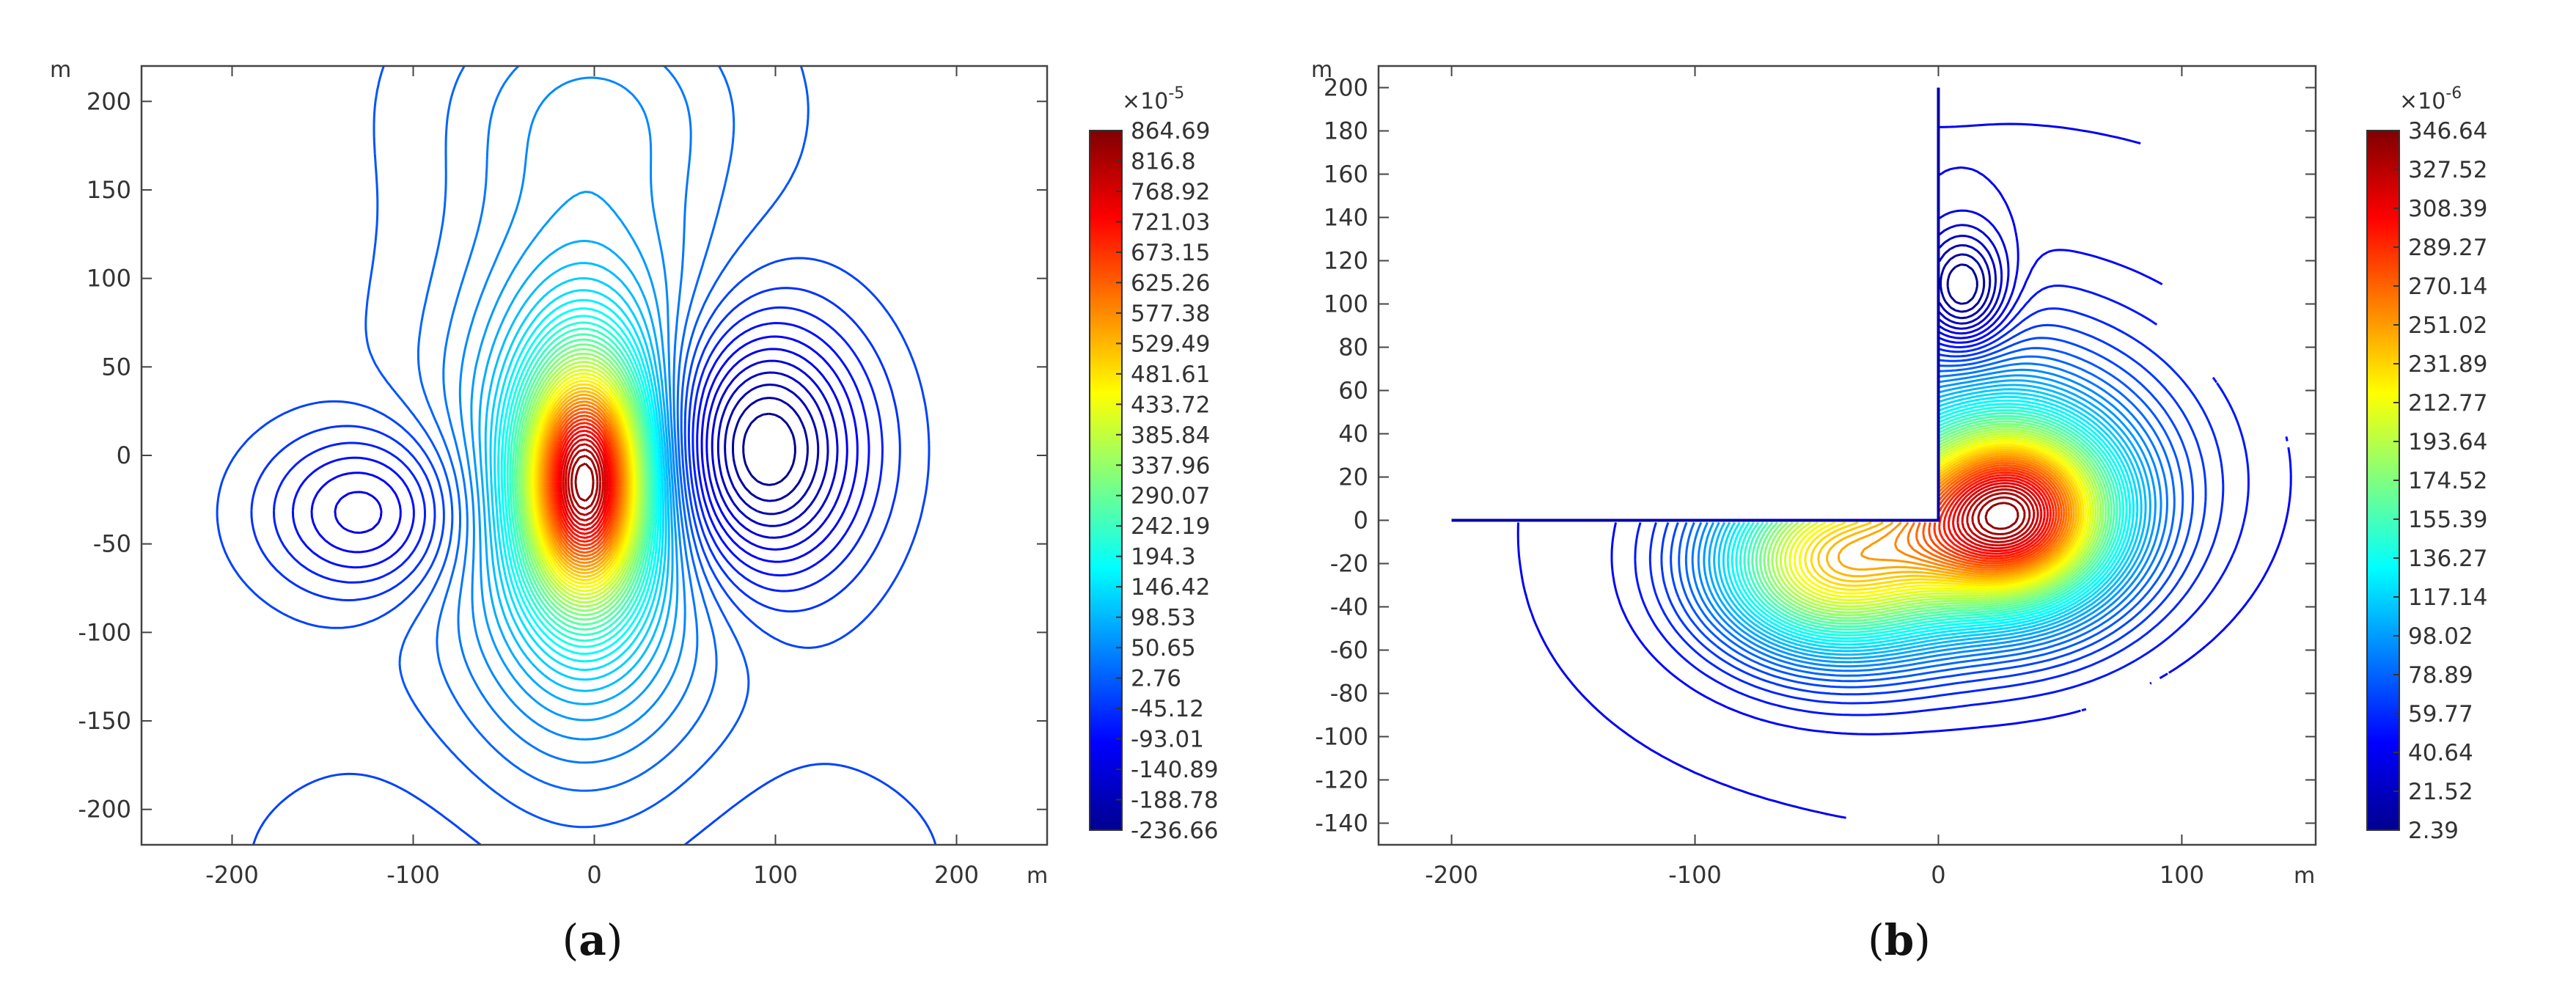  I want to click on panel-a-colorbar-tick-label: 98.53, so click(1164, 618).